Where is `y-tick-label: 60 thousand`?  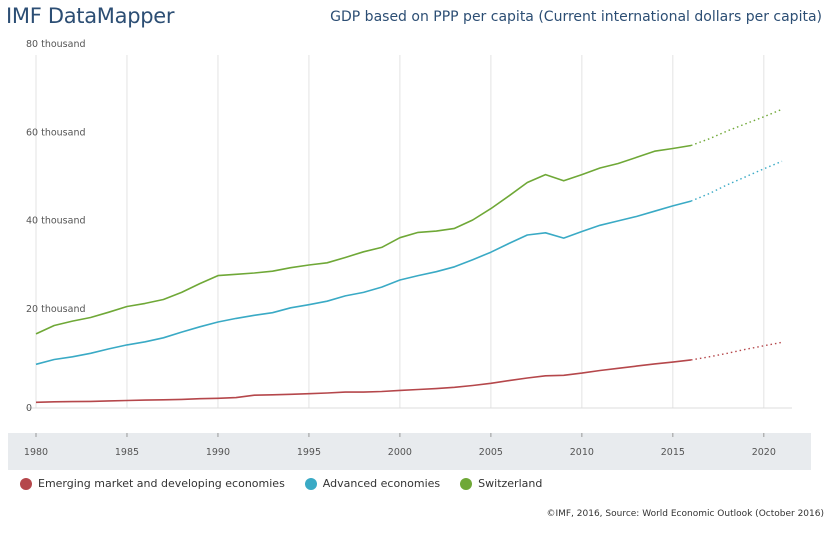
y-tick-label: 60 thousand is located at coordinates (56, 132).